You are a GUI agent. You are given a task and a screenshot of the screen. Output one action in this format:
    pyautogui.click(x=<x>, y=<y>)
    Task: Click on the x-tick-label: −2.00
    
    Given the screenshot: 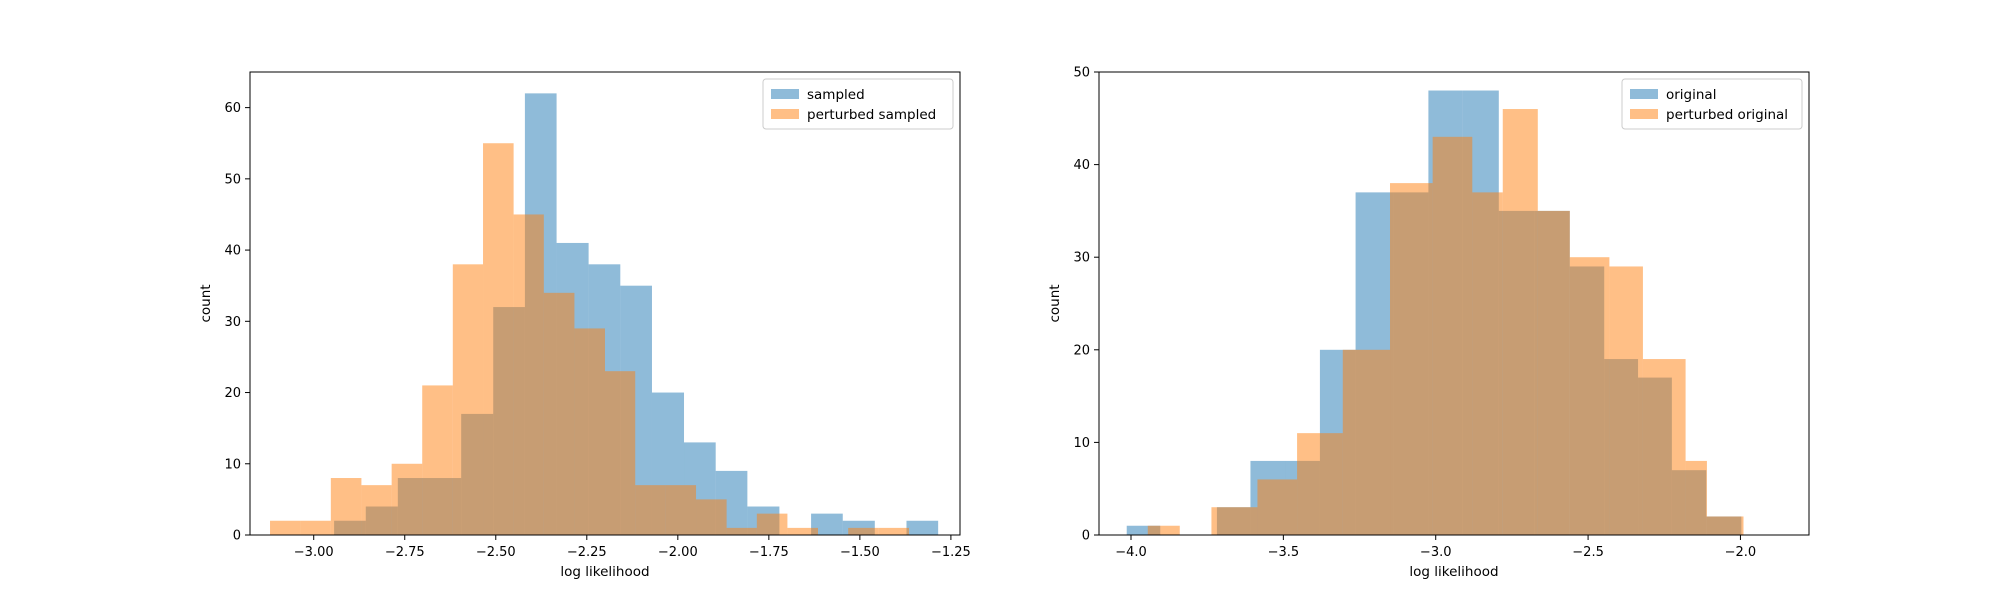 What is the action you would take?
    pyautogui.click(x=678, y=552)
    